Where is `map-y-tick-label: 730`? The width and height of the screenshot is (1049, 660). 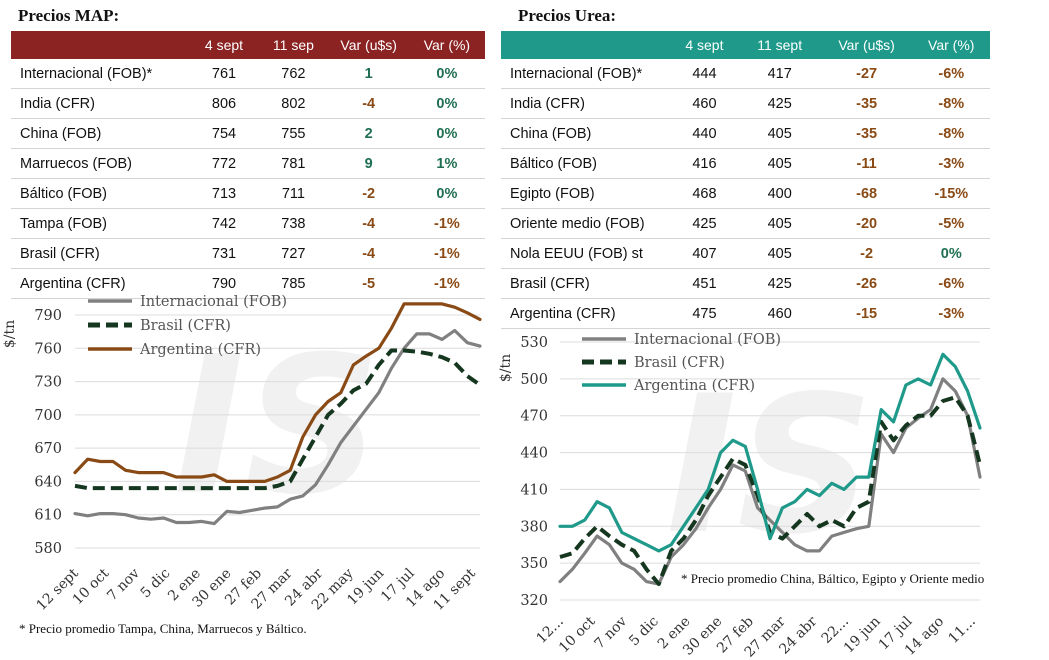
map-y-tick-label: 730 is located at coordinates (48, 383).